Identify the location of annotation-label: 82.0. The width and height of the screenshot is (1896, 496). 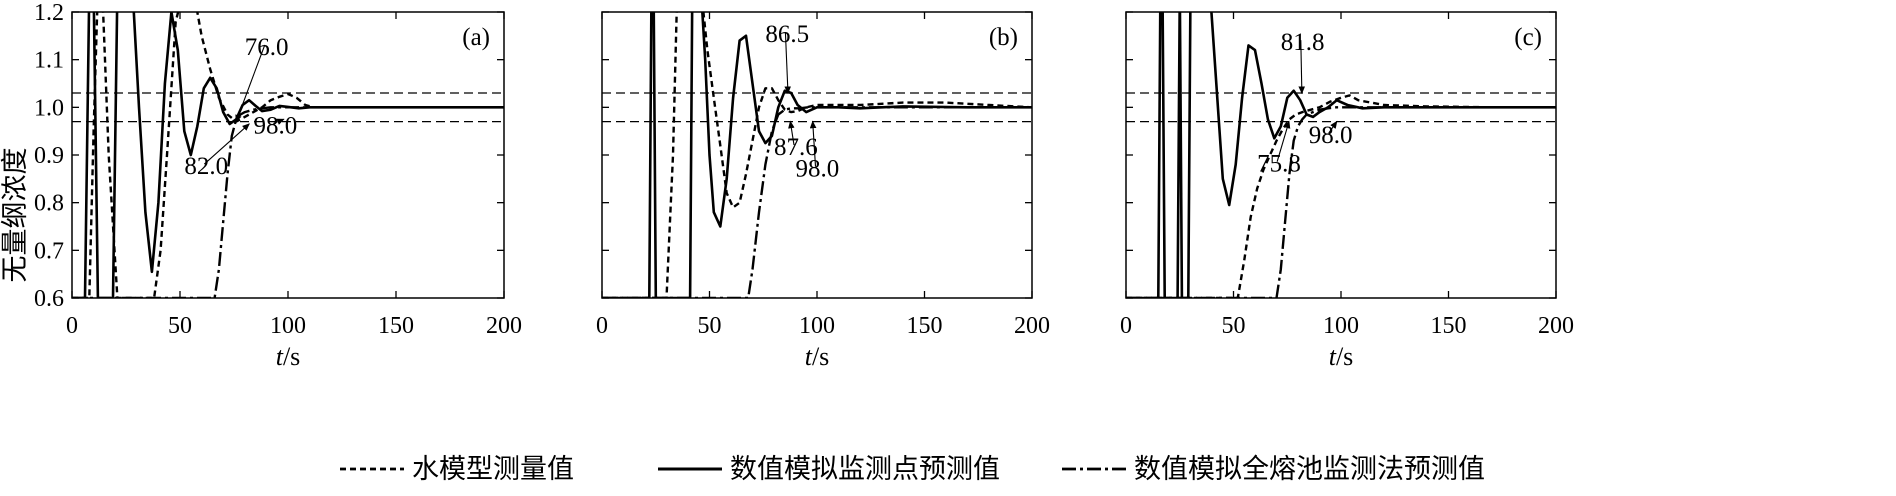
(206, 166).